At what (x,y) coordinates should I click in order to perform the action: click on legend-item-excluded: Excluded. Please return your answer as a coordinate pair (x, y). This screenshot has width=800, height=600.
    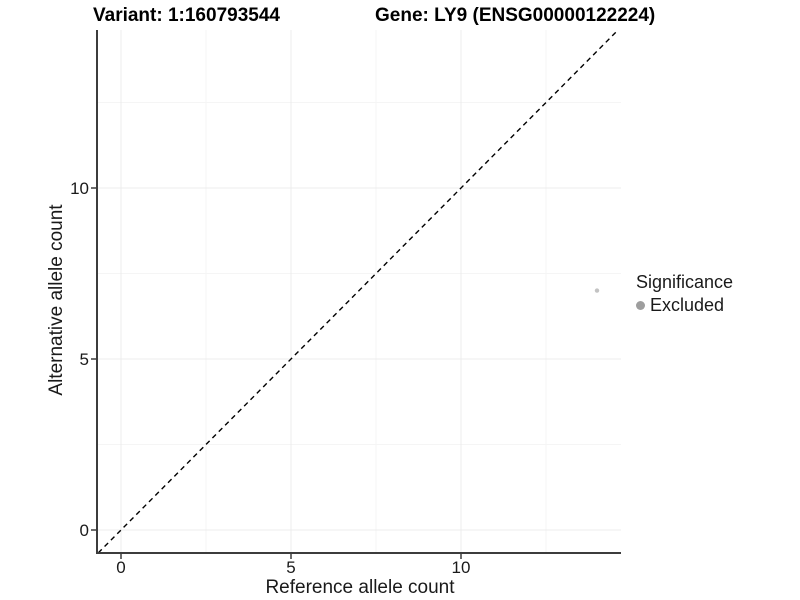
    Looking at the image, I should click on (684, 305).